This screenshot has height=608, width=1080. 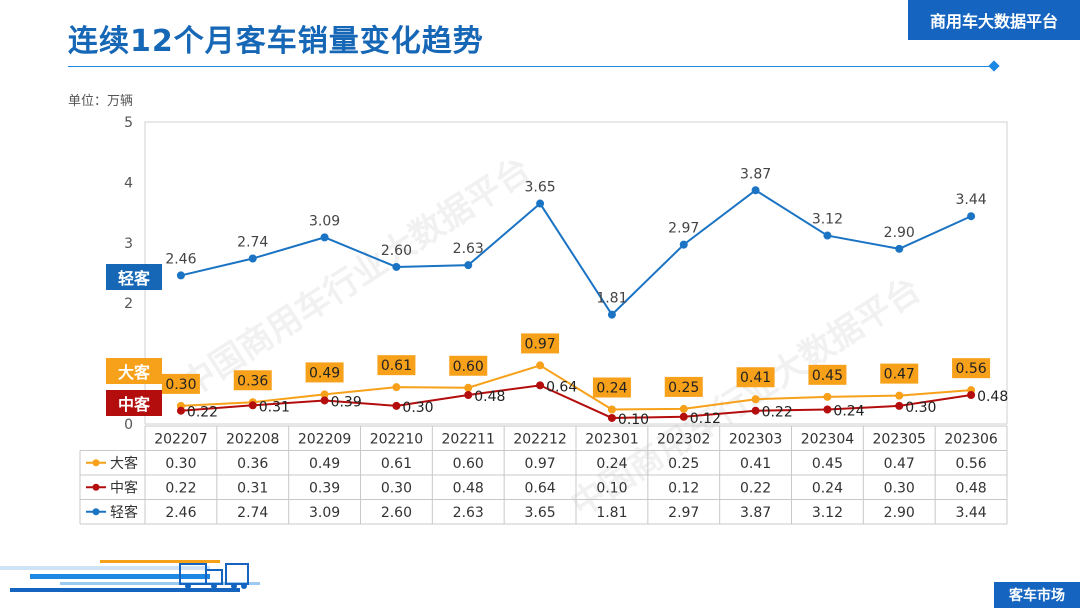 I want to click on x-tick-label: 202301, so click(x=611, y=439).